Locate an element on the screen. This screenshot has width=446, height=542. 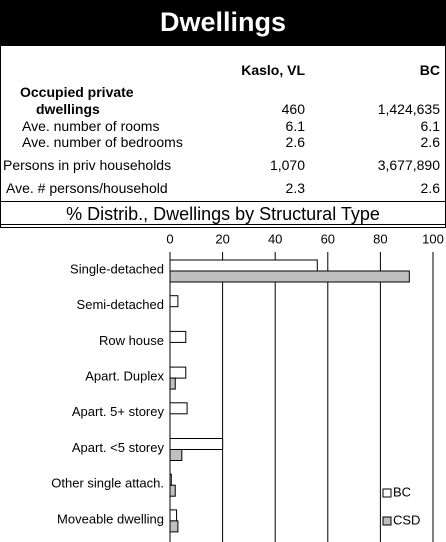
column-header: BC is located at coordinates (429, 70).